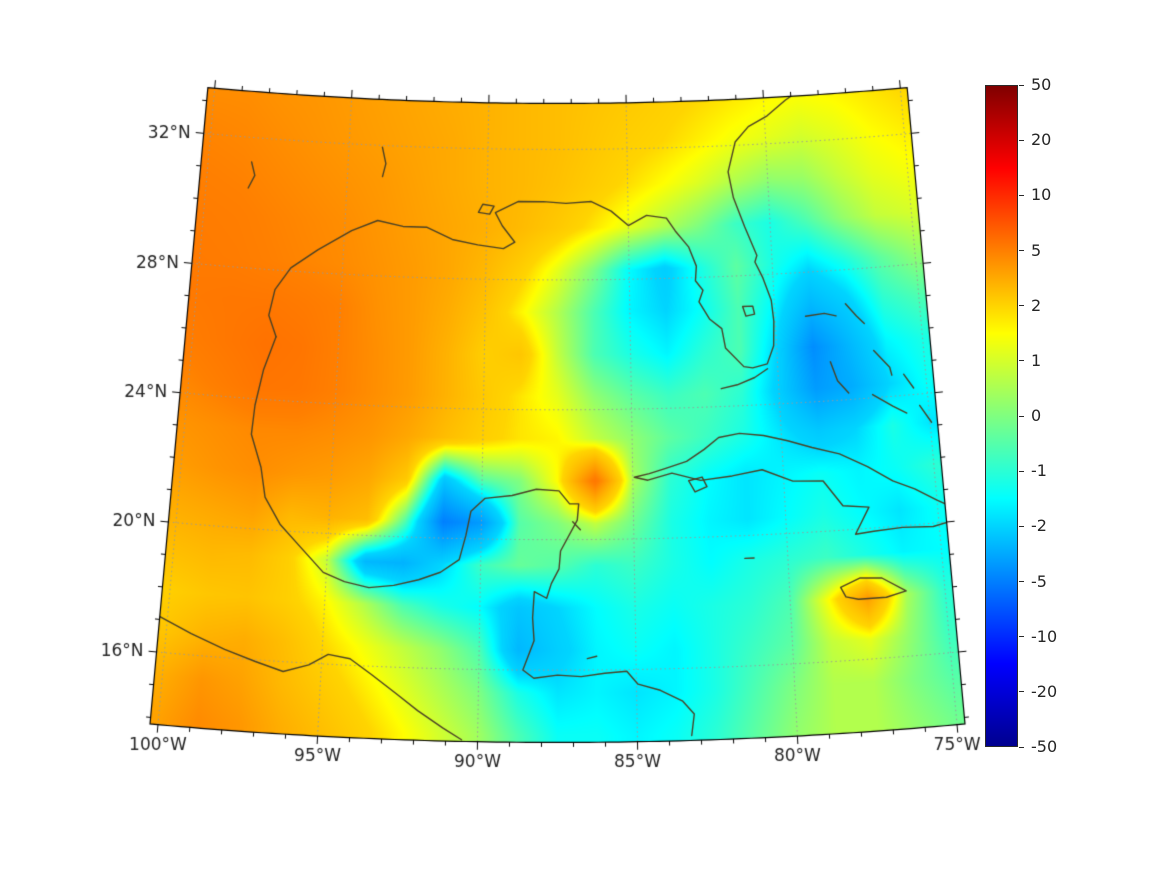 The width and height of the screenshot is (1167, 875). Describe the element at coordinates (1041, 195) in the screenshot. I see `colorbar-tick-label: 10` at that location.